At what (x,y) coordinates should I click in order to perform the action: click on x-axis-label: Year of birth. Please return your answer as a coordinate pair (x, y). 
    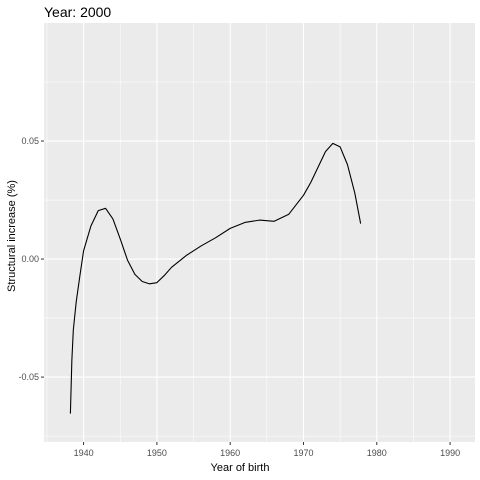
    Looking at the image, I should click on (240, 468).